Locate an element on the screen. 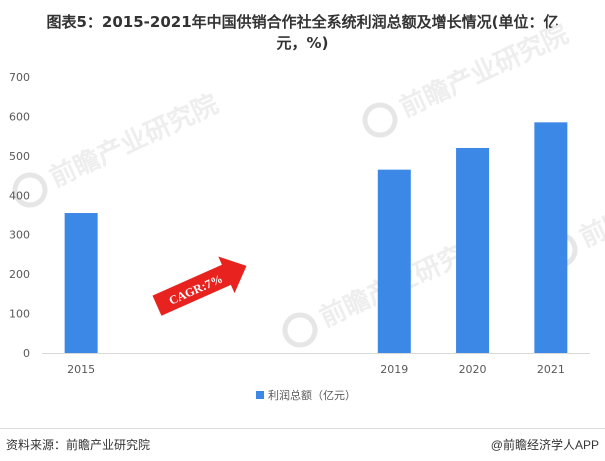 The width and height of the screenshot is (605, 461). legend: 利润总额（亿元） is located at coordinates (306, 395).